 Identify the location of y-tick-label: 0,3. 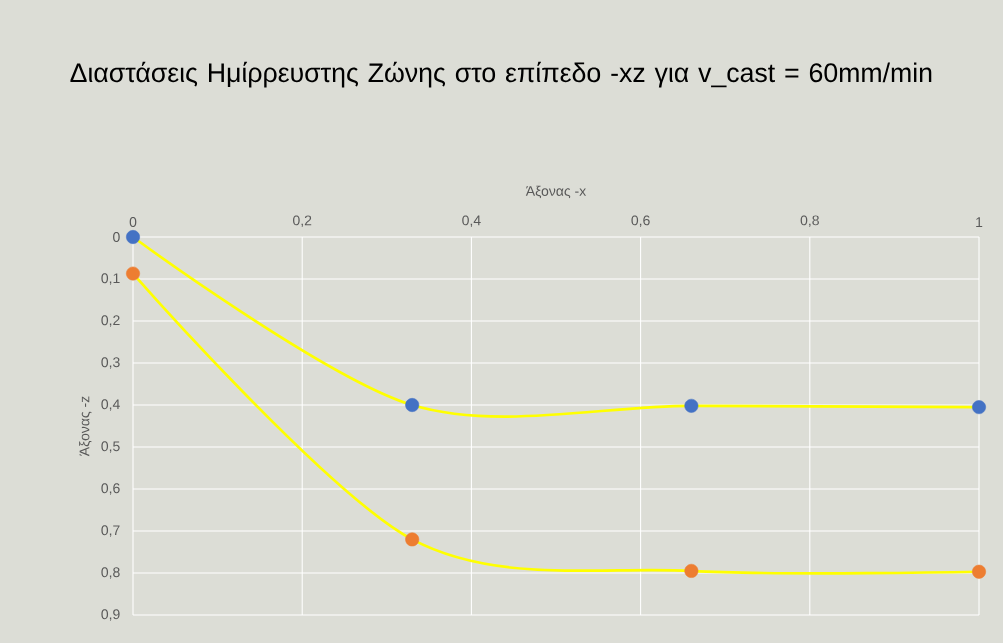
(110, 363).